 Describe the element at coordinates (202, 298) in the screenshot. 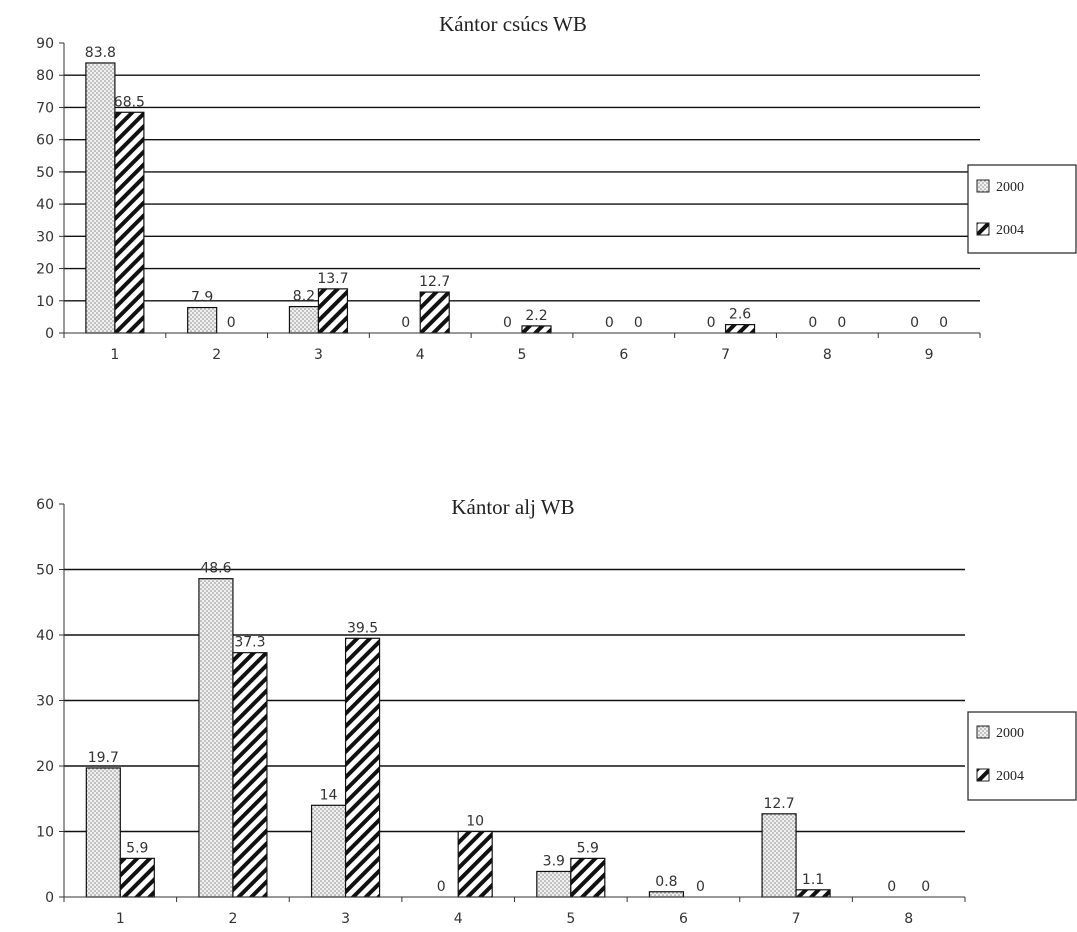

I see `data-label: 7.9` at that location.